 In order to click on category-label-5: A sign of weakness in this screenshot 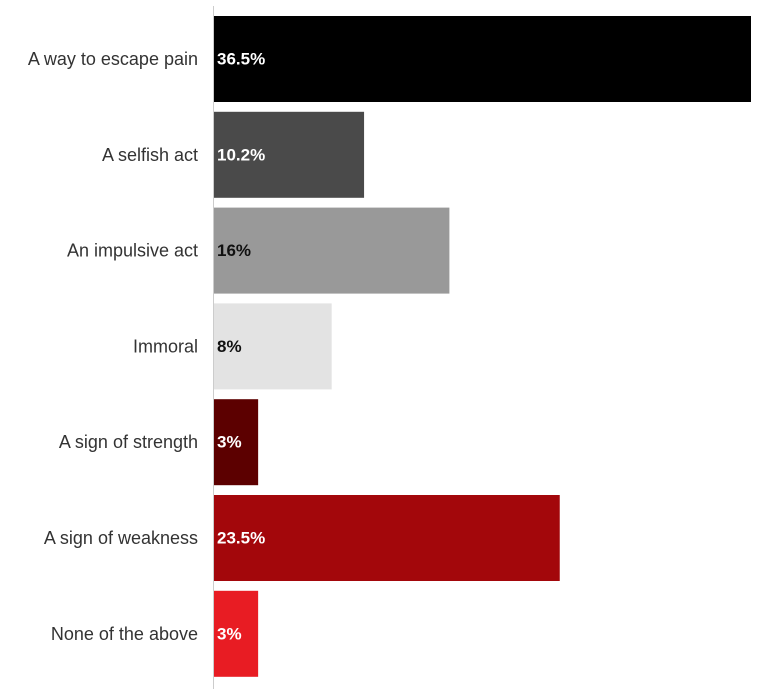, I will do `click(121, 538)`.